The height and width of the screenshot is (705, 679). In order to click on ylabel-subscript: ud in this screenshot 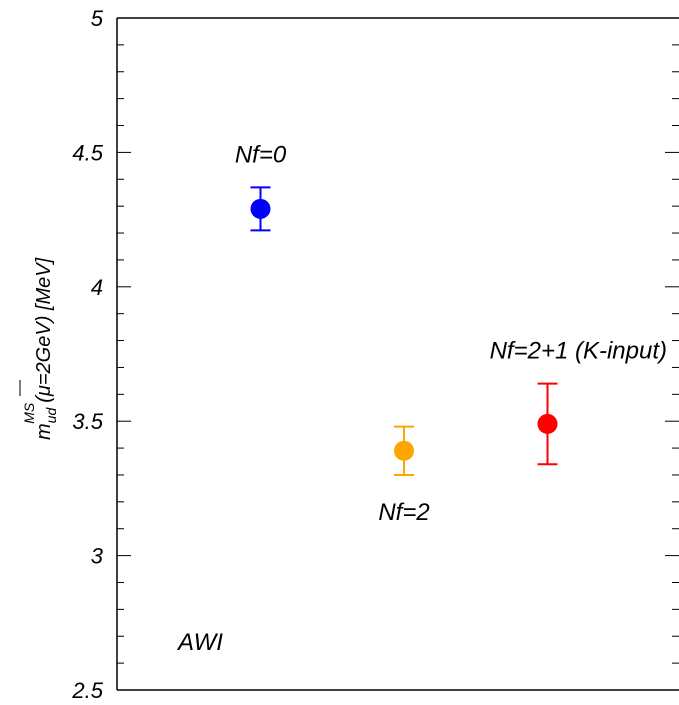, I will do `click(51, 415)`.